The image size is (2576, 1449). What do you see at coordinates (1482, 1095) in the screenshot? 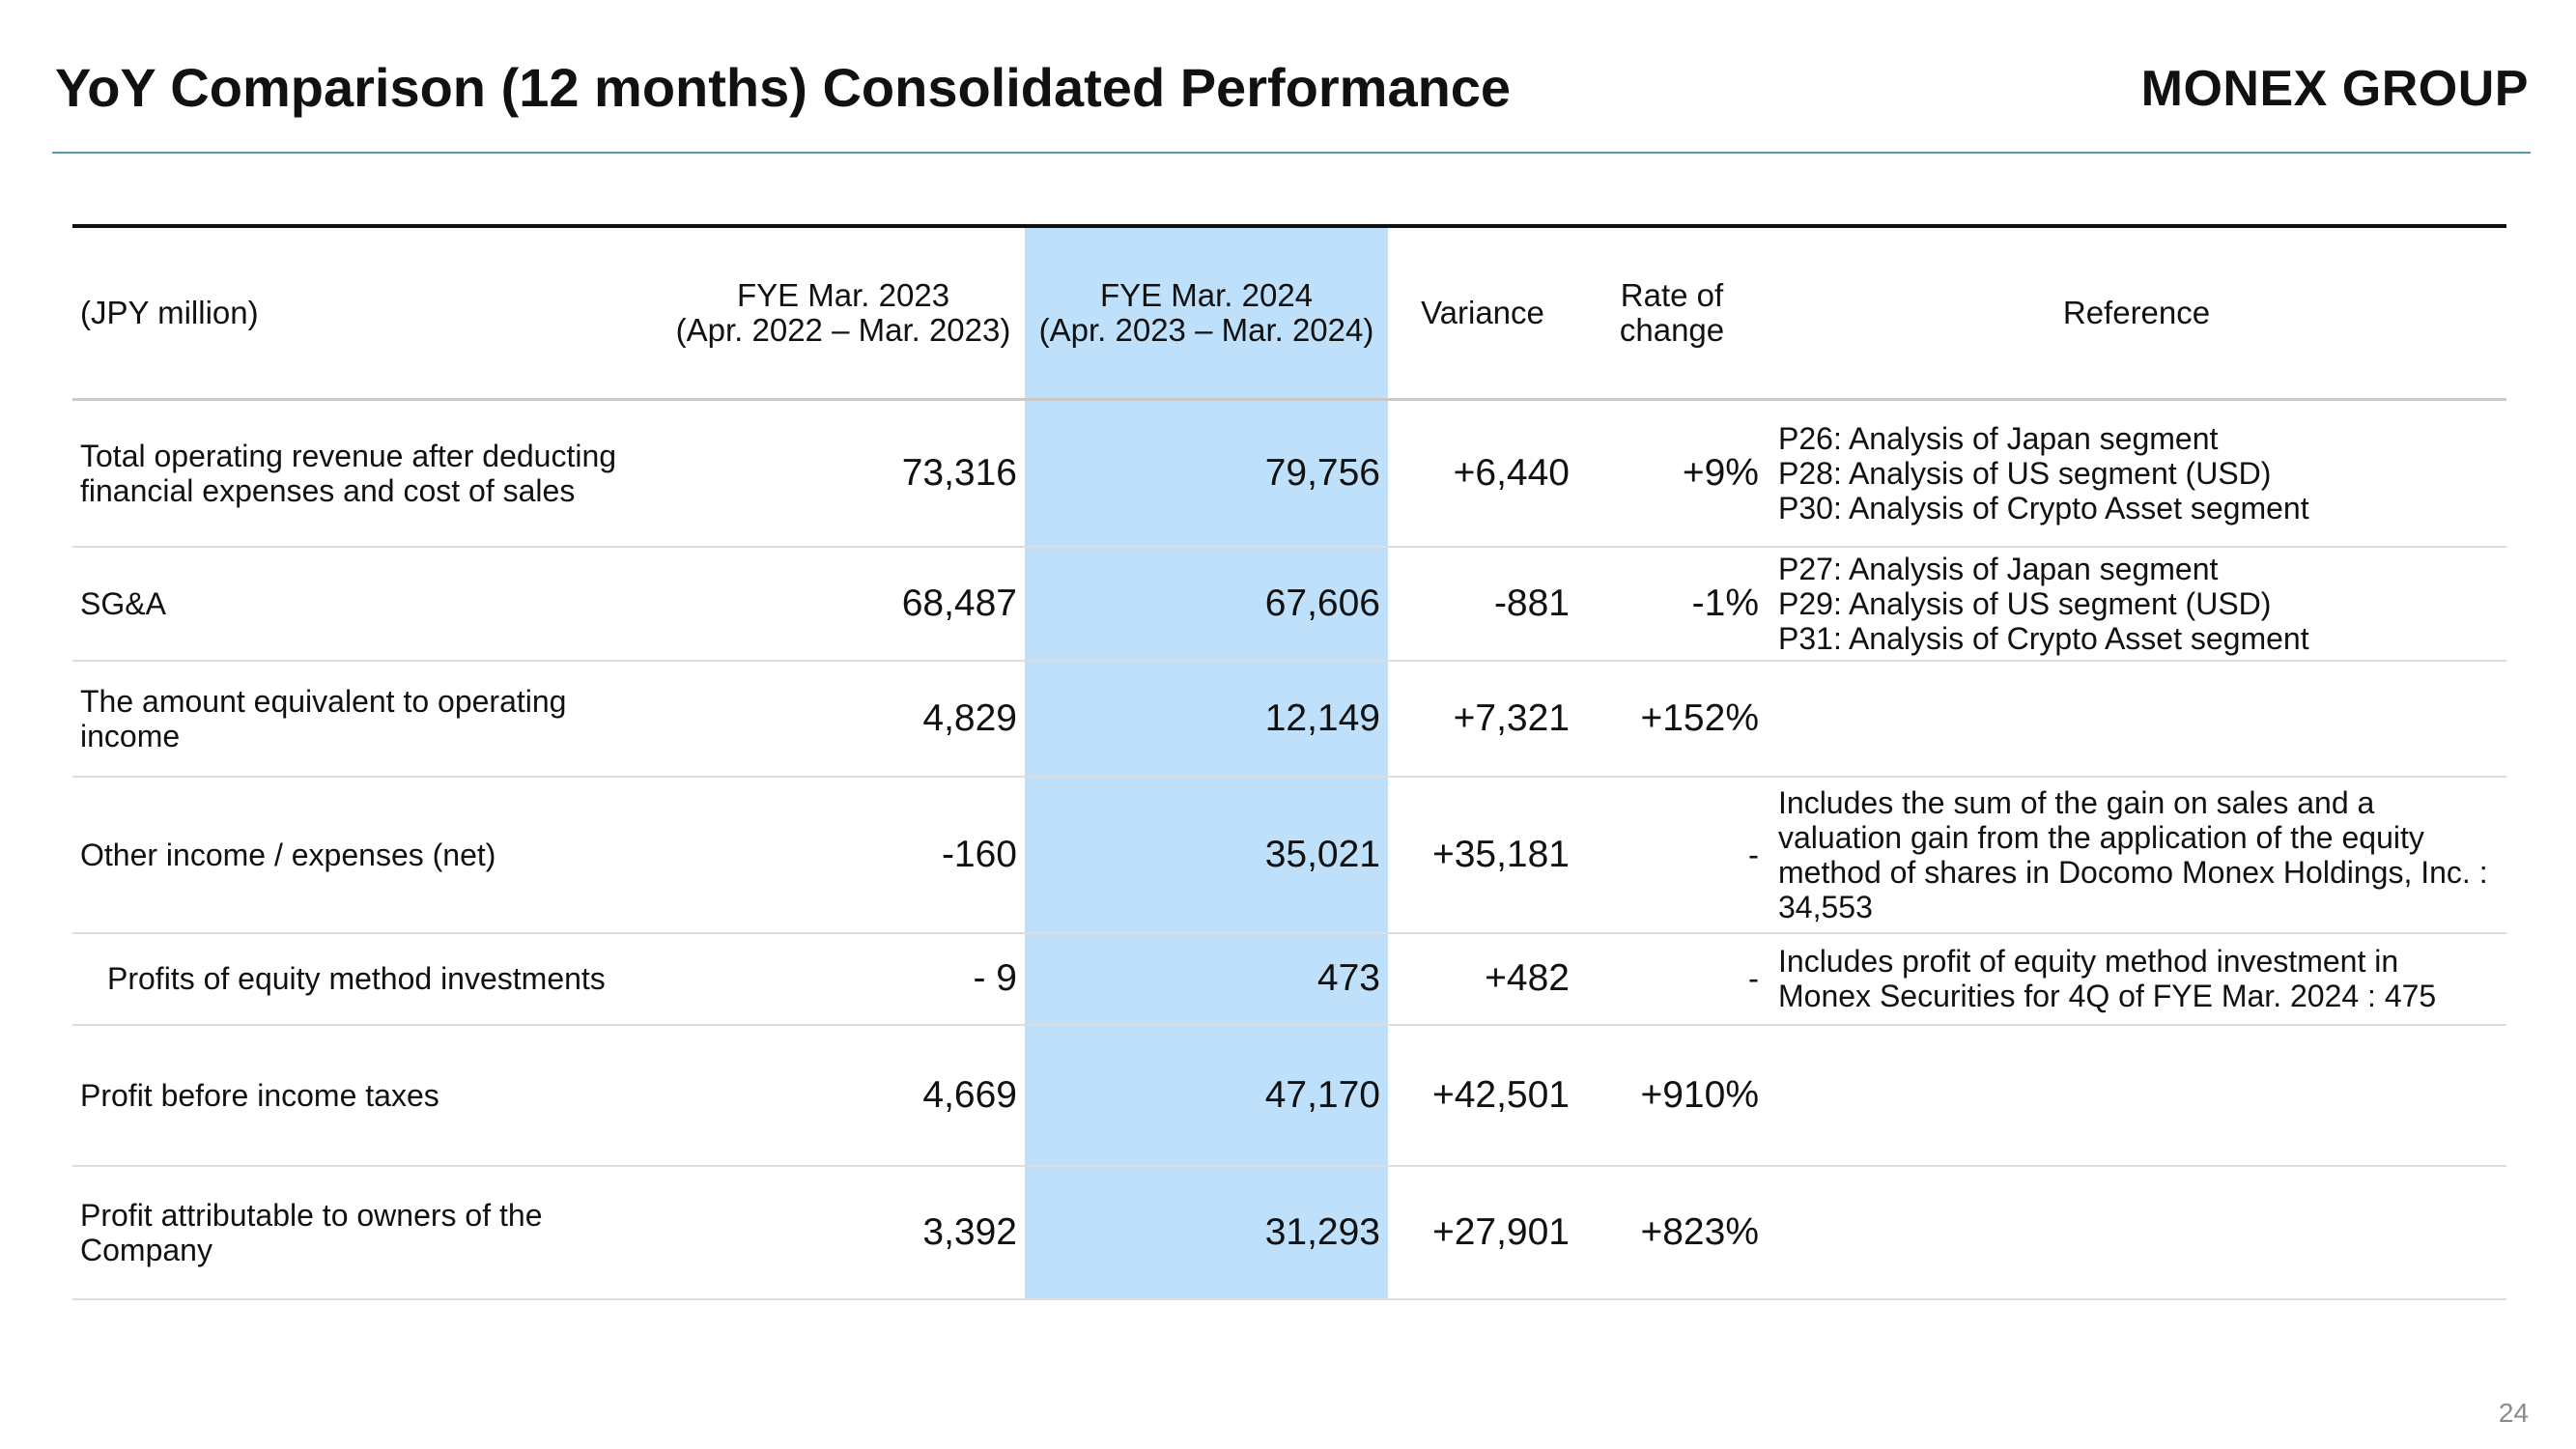
I see `cell-variance: +42,501` at bounding box center [1482, 1095].